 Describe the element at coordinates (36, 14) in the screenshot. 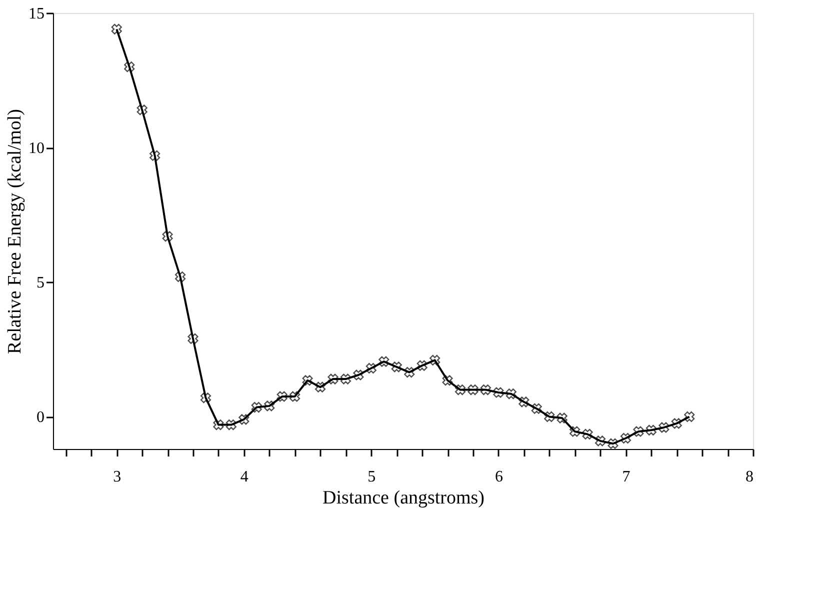

I see `y-tick-label: 15` at that location.